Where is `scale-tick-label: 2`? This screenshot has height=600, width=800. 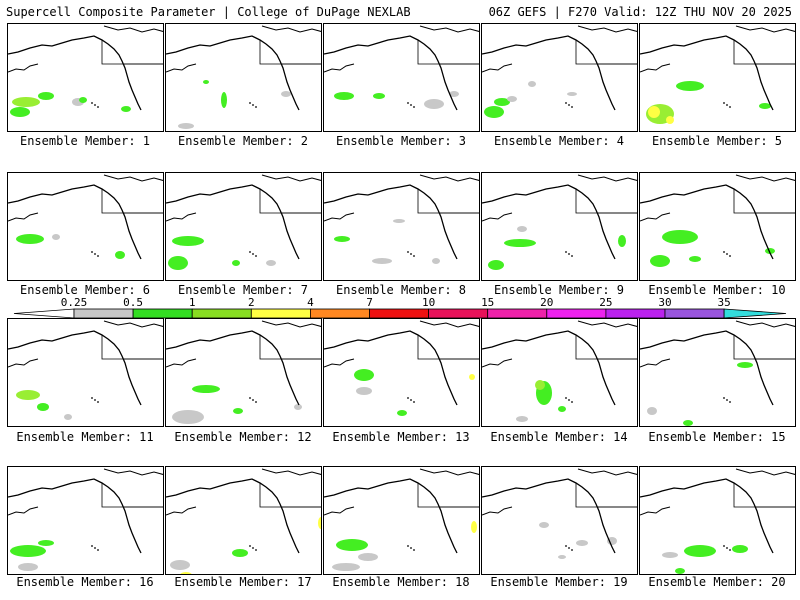 scale-tick-label: 2 is located at coordinates (251, 302).